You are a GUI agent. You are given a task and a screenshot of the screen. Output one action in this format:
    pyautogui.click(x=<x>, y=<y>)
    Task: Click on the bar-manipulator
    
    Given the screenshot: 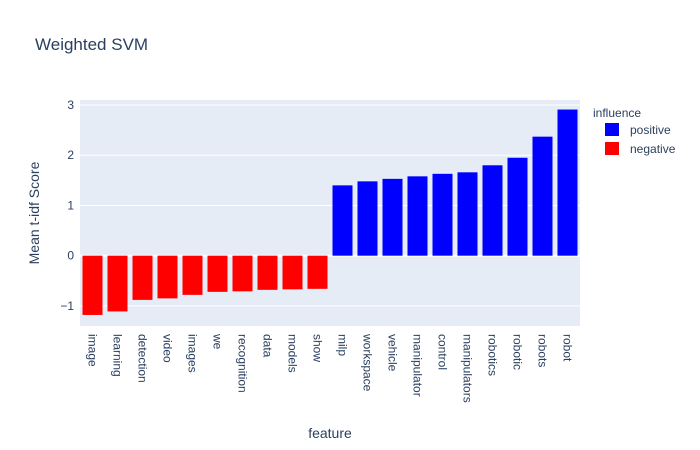 What is the action you would take?
    pyautogui.click(x=417, y=216)
    